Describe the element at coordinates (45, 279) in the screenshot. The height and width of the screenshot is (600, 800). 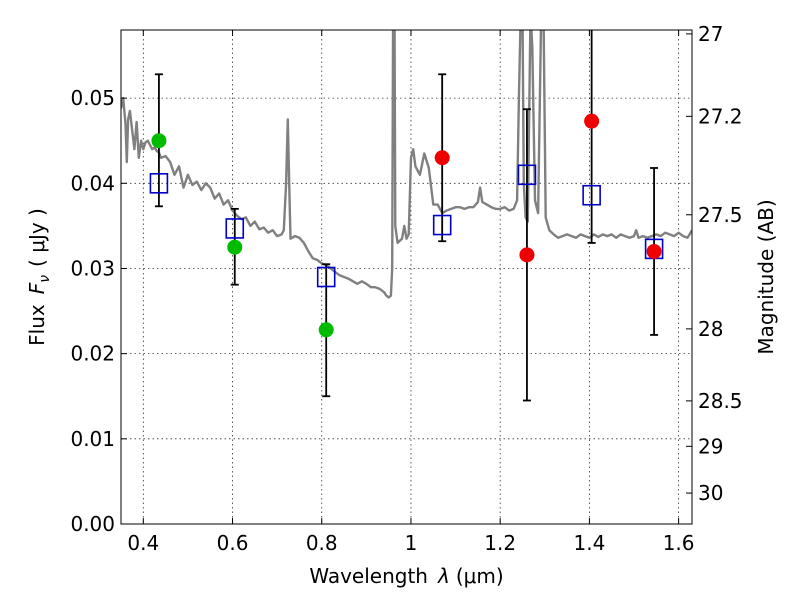
I see `y-axis-label-subscript: ν` at that location.